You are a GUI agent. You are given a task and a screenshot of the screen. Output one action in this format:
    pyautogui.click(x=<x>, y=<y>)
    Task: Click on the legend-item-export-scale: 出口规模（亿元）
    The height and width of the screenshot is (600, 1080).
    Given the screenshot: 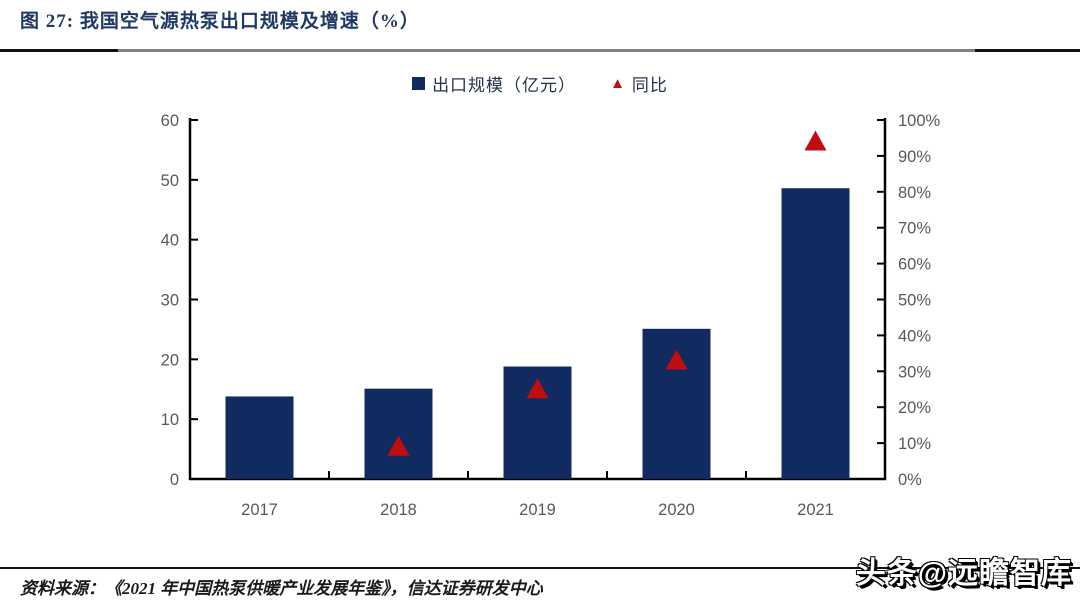 What is the action you would take?
    pyautogui.click(x=494, y=83)
    